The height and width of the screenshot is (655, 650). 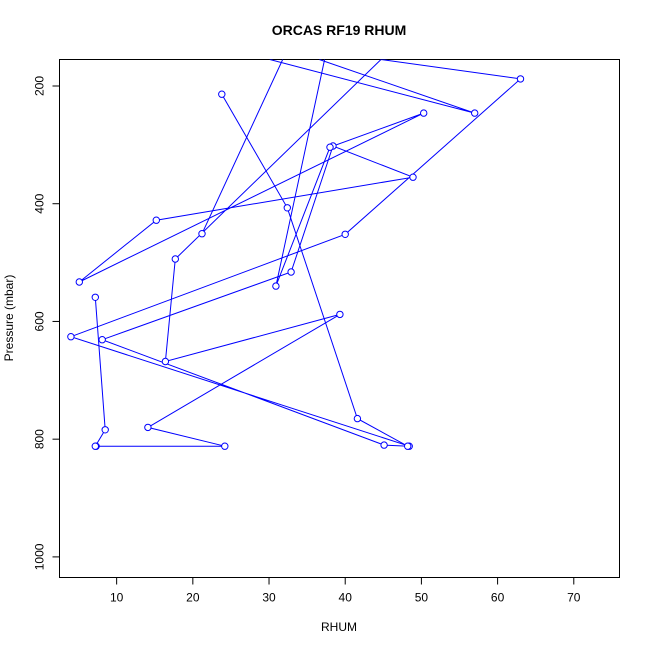 What do you see at coordinates (40, 439) in the screenshot?
I see `y-tick-label: 800` at bounding box center [40, 439].